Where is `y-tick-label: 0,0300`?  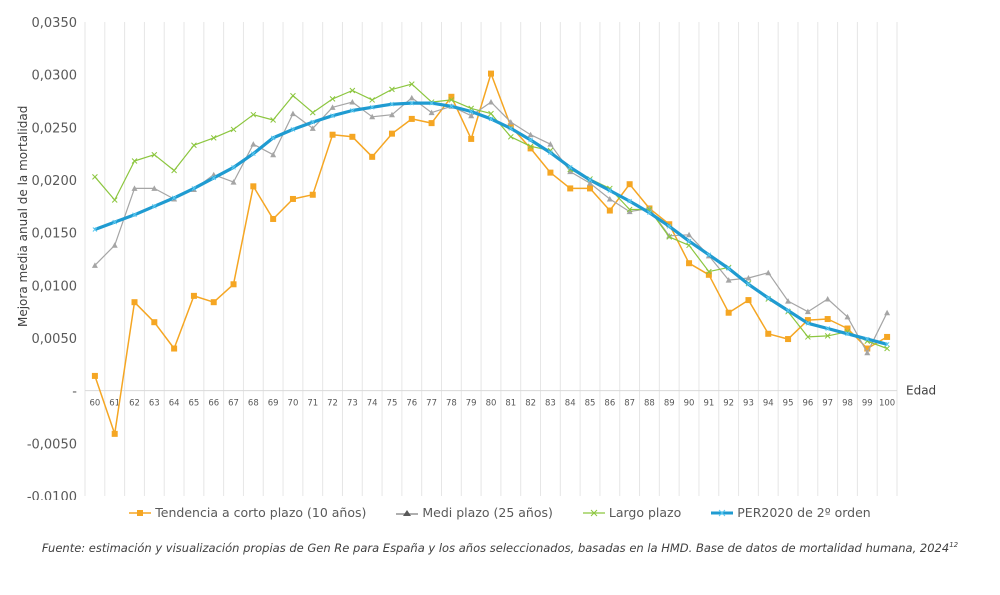 y-tick-label: 0,0300 is located at coordinates (55, 76).